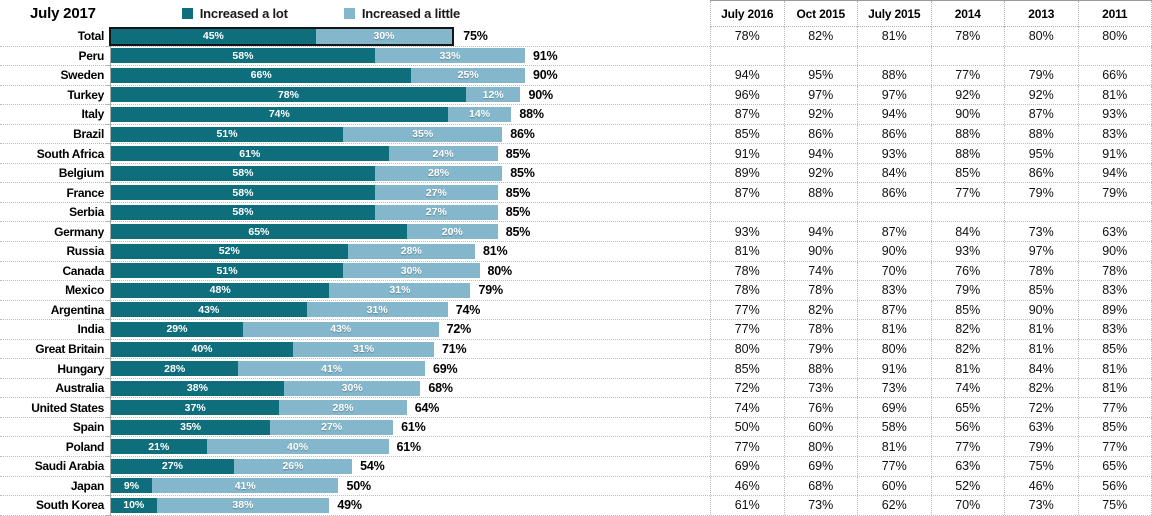 The height and width of the screenshot is (516, 1152). I want to click on history-cell: 78%, so click(967, 36).